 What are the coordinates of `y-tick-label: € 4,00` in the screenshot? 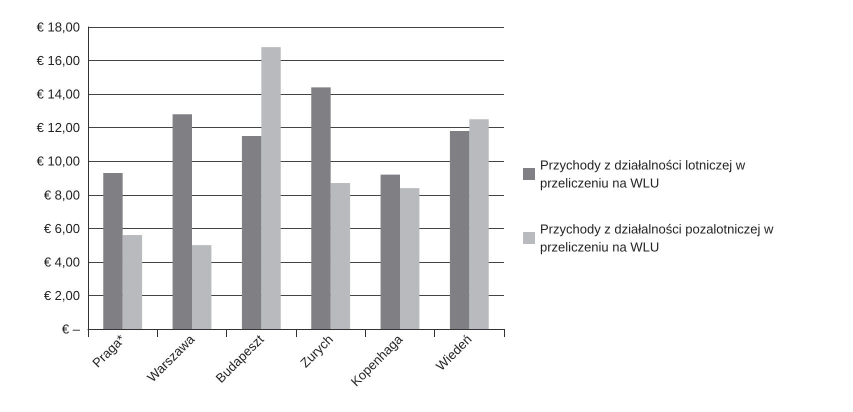 It's located at (62, 262).